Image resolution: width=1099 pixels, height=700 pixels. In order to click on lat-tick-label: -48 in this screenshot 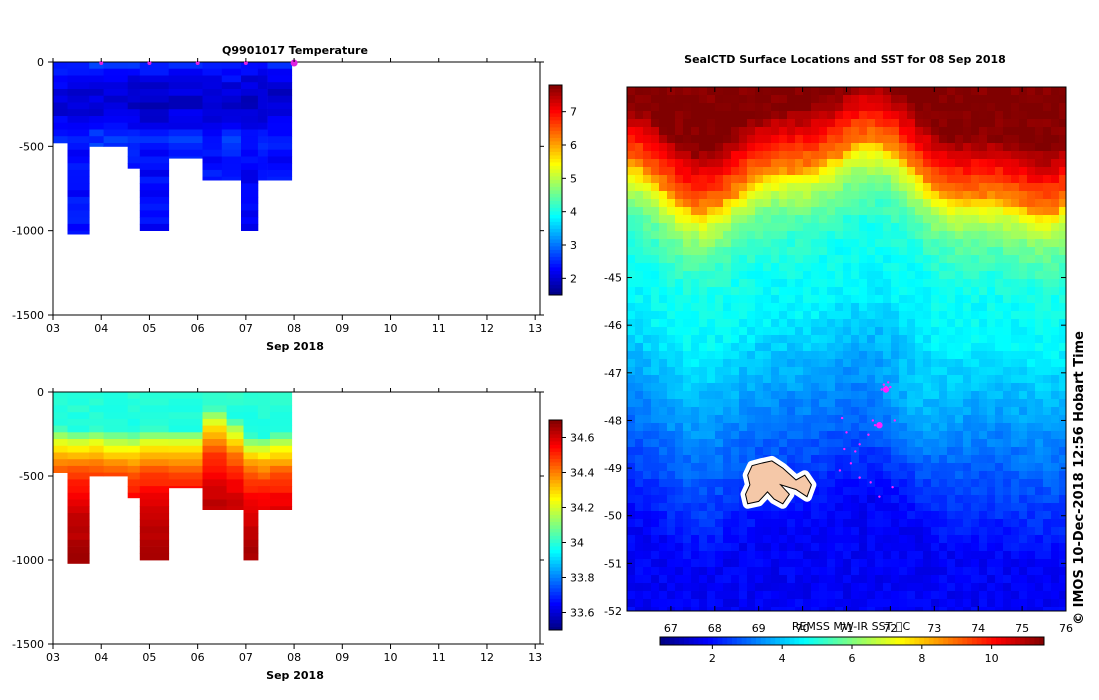, I will do `click(613, 420)`.